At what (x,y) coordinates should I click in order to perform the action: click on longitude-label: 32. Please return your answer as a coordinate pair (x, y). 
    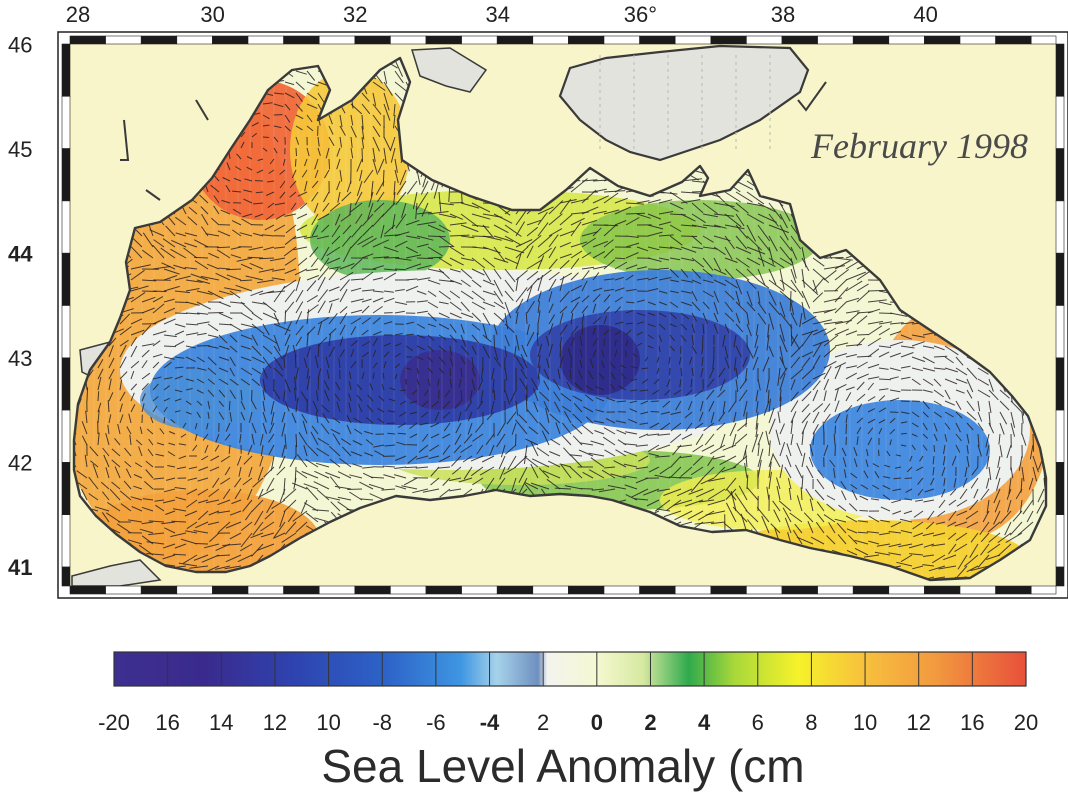
    Looking at the image, I should click on (355, 14).